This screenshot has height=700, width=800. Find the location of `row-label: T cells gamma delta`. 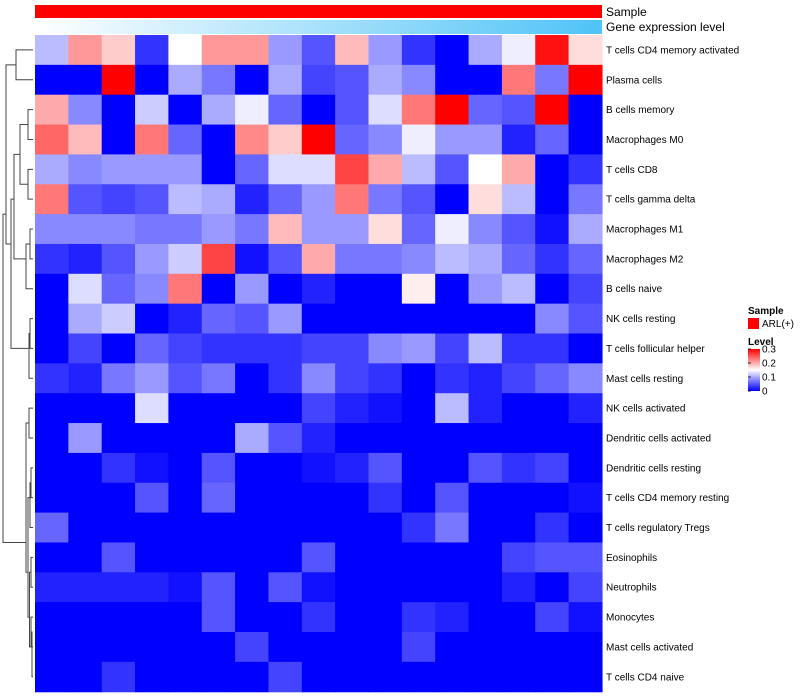

row-label: T cells gamma delta is located at coordinates (651, 200).